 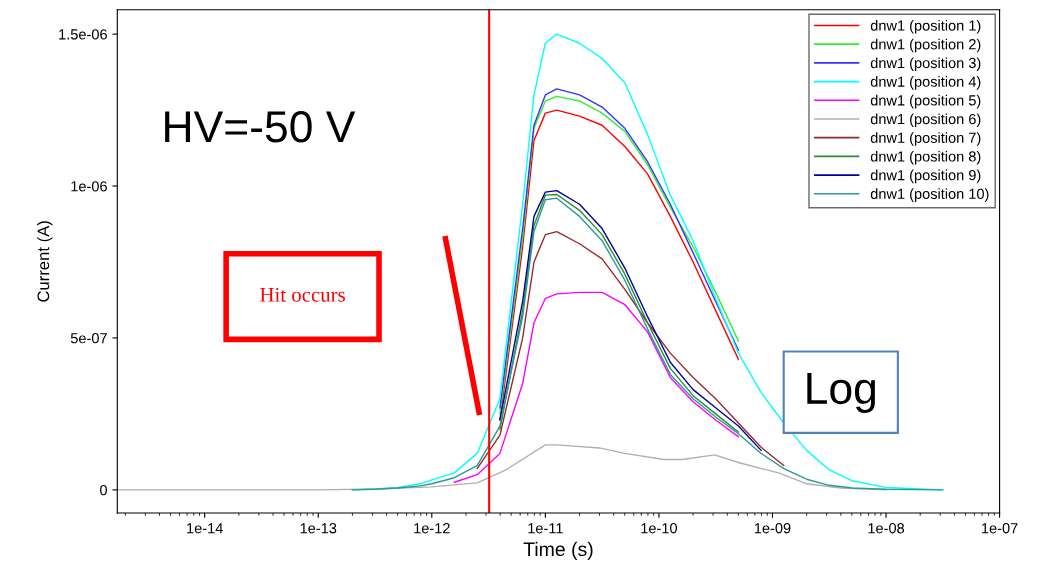 I want to click on legend-label: dnw1 (position 3), so click(x=925, y=64).